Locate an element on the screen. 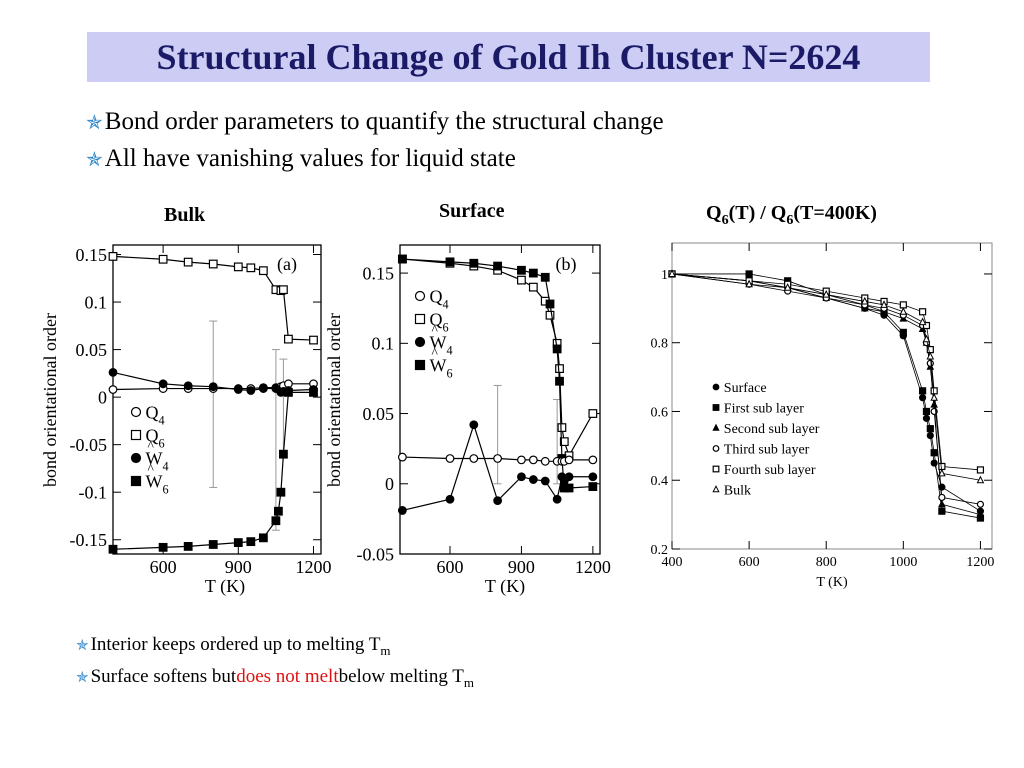 Image resolution: width=1024 pixels, height=768 pixels. y-tick-label: 0.4 is located at coordinates (660, 481).